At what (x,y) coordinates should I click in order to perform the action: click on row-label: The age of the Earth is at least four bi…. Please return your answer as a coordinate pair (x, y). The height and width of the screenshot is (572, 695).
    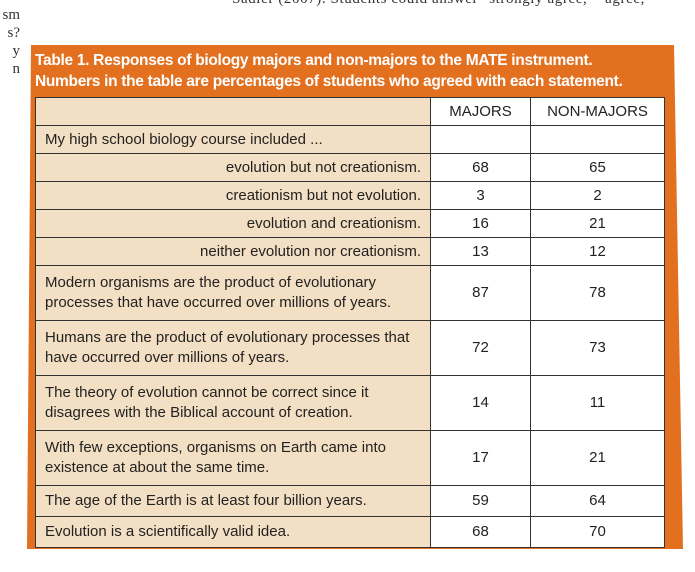
    Looking at the image, I should click on (233, 501).